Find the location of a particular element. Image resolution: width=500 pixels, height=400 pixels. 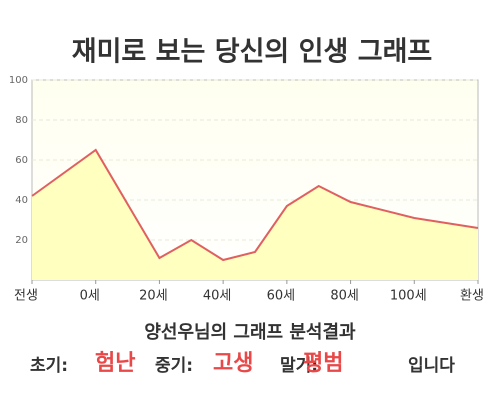

chart-title: 재미로 보는 당신의 인생 그래프 is located at coordinates (252, 52).